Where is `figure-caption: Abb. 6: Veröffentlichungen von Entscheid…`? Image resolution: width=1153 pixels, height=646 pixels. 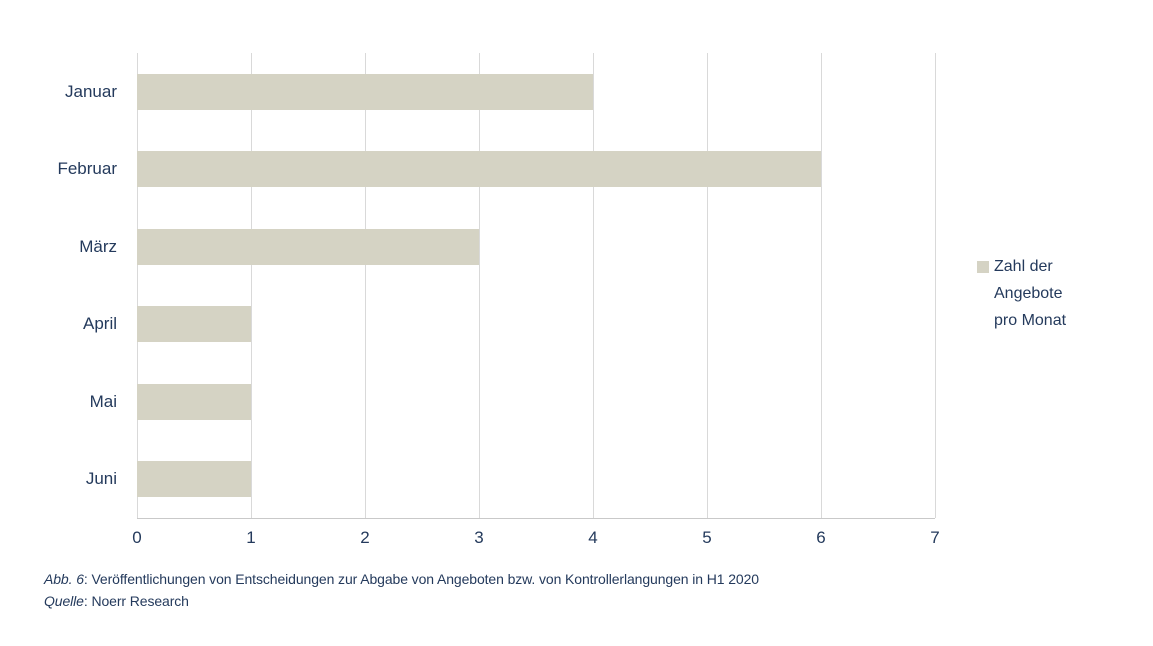
figure-caption: Abb. 6: Veröffentlichungen von Entscheid… is located at coordinates (401, 590).